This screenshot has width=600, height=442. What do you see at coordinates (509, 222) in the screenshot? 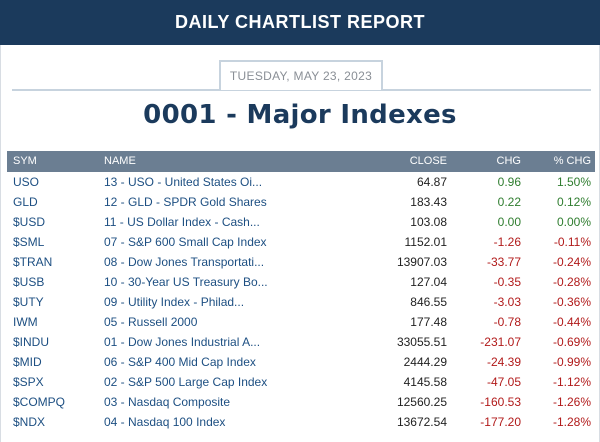
I see `change-value: 0.00` at bounding box center [509, 222].